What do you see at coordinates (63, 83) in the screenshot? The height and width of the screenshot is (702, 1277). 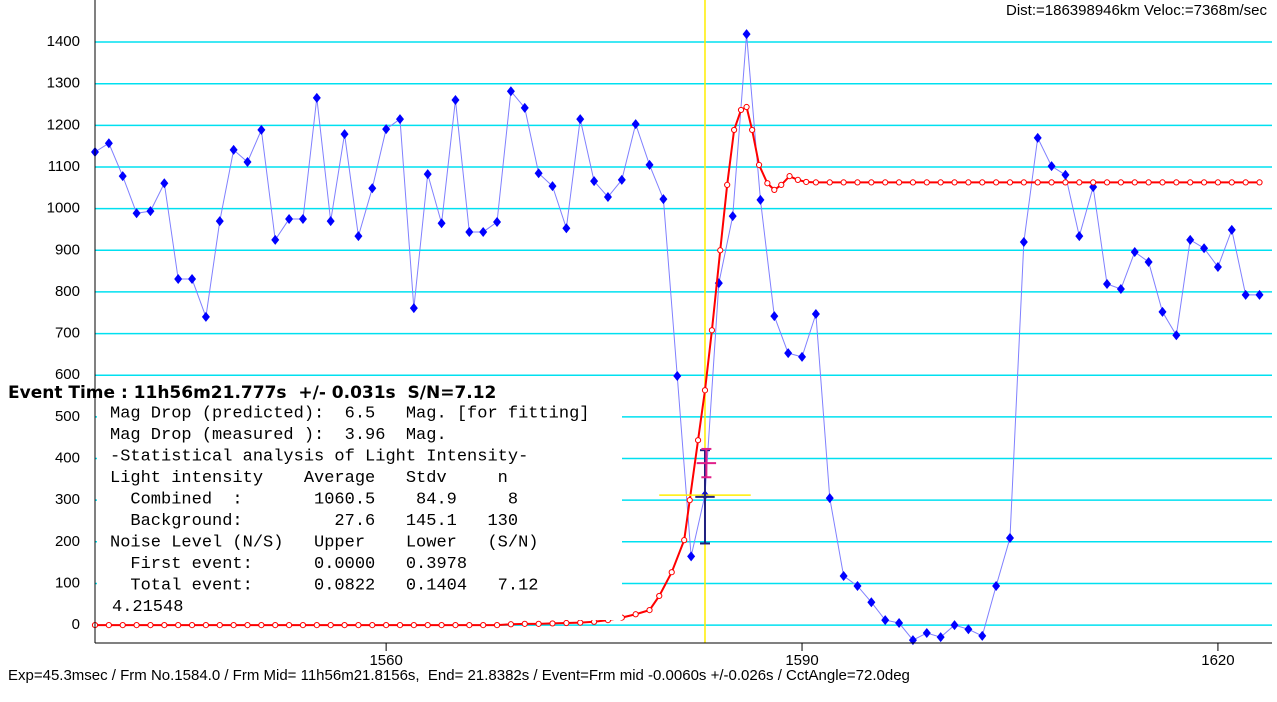 I see `y-tick-label: 1300` at bounding box center [63, 83].